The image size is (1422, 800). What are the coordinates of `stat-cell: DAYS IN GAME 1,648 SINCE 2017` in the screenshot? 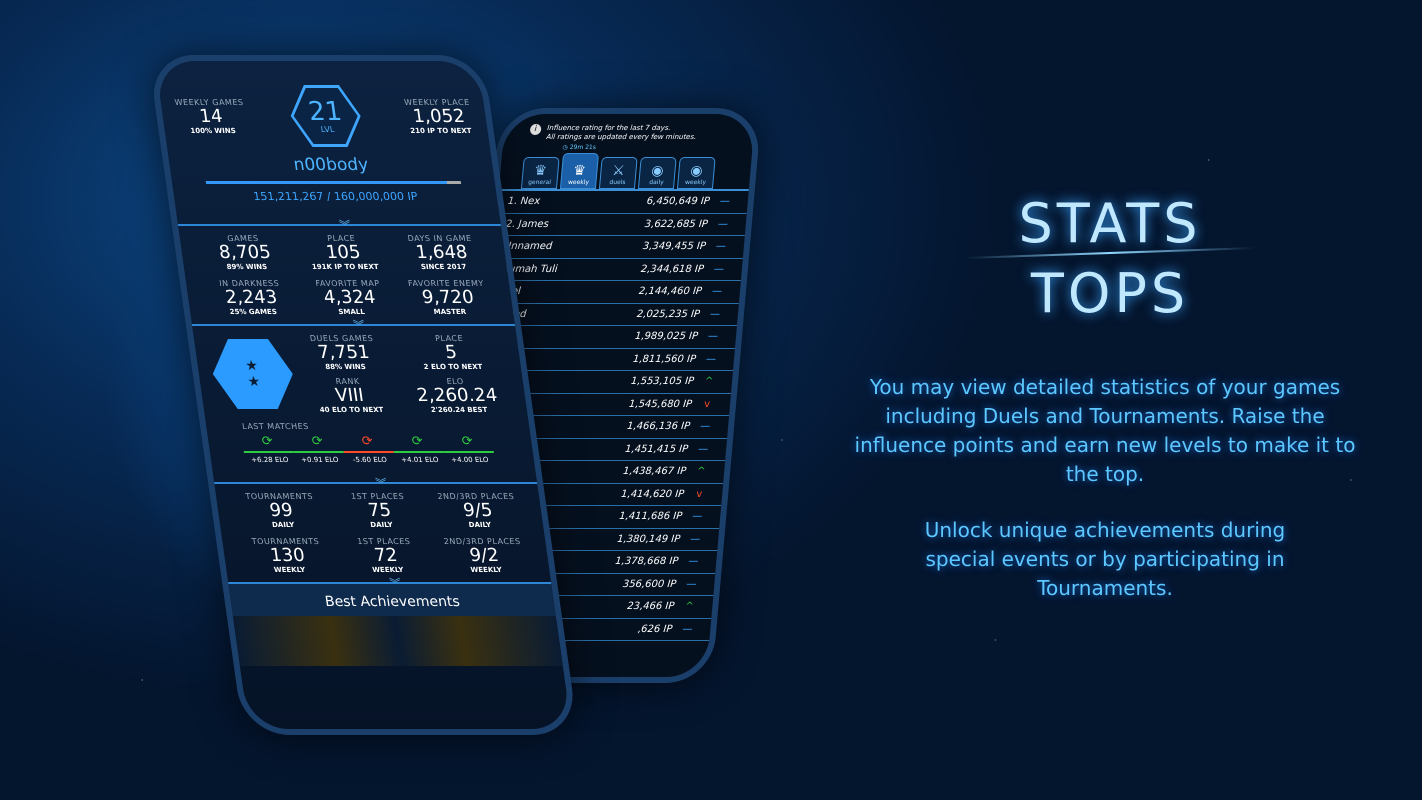 It's located at (442, 252).